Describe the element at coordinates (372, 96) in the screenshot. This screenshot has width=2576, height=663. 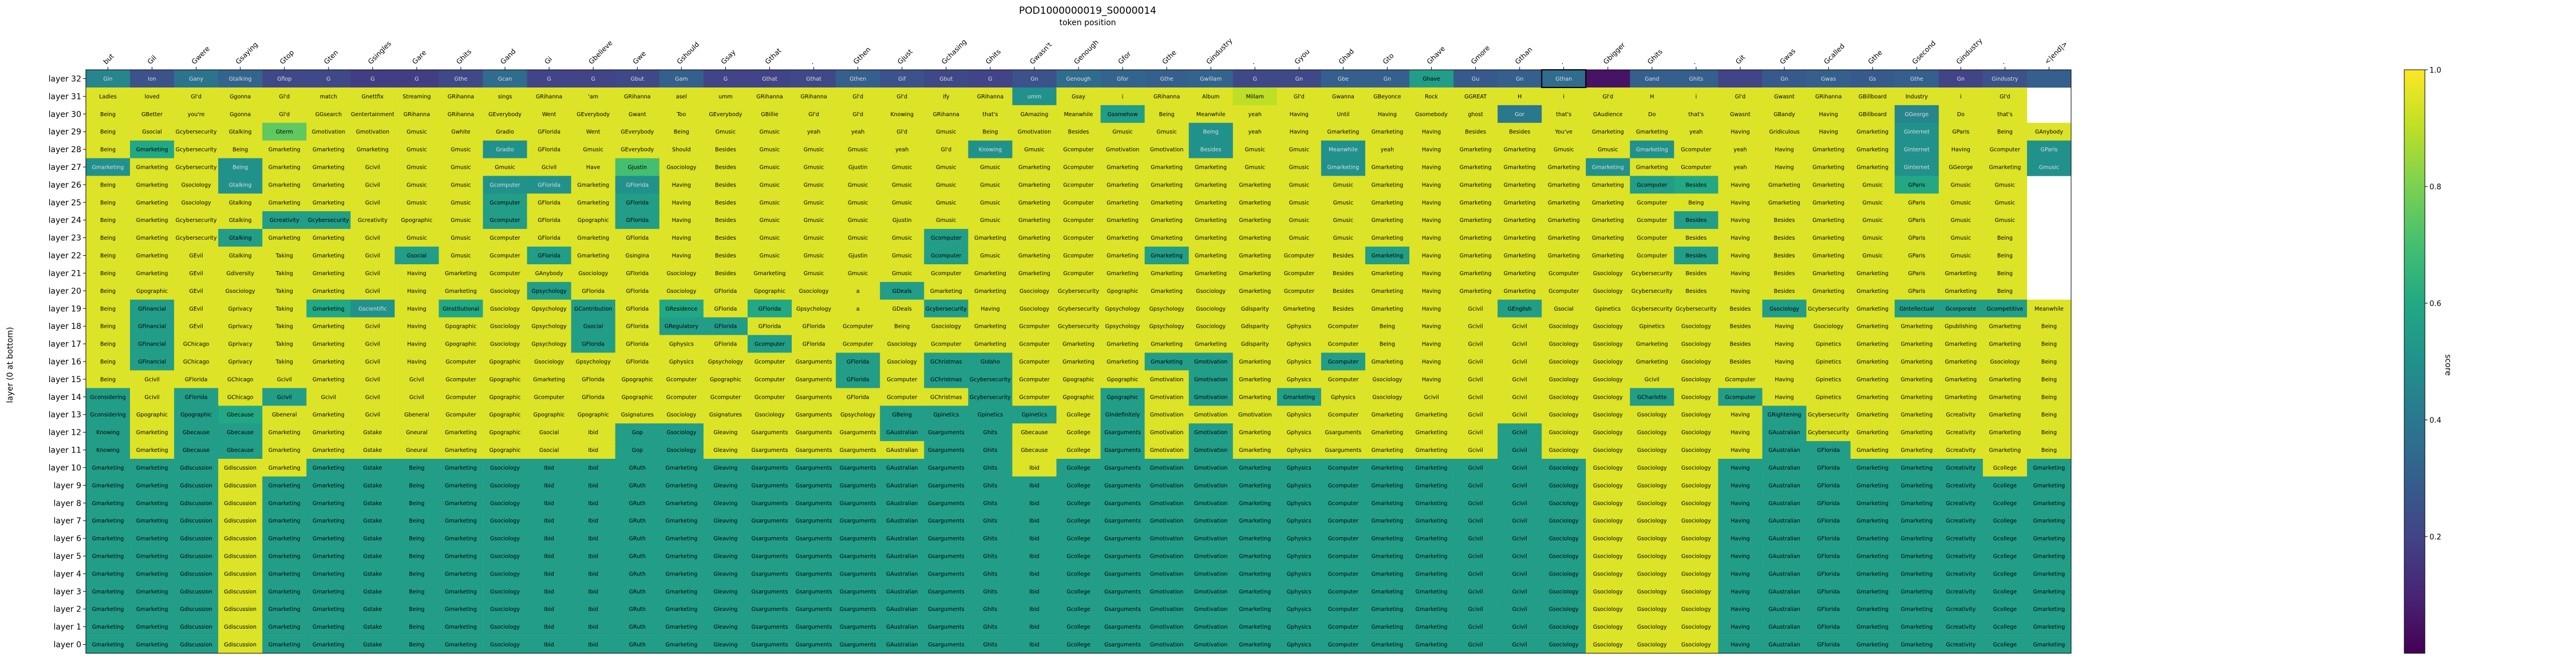
I see `heatmap-cell: Gnettfix` at that location.